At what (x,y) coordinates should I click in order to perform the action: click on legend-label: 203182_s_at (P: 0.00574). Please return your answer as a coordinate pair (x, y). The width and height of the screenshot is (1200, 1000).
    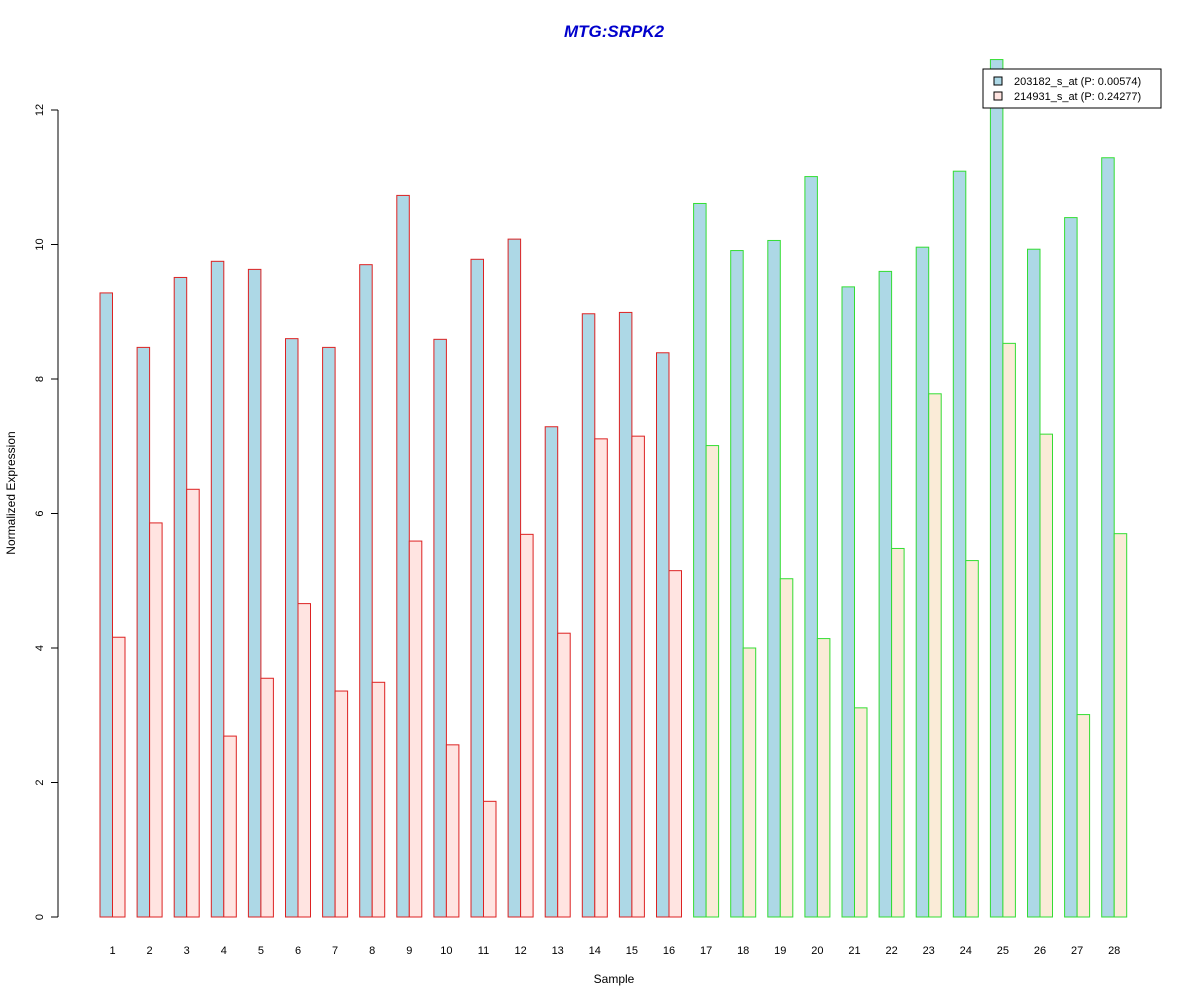
    Looking at the image, I should click on (1077, 82).